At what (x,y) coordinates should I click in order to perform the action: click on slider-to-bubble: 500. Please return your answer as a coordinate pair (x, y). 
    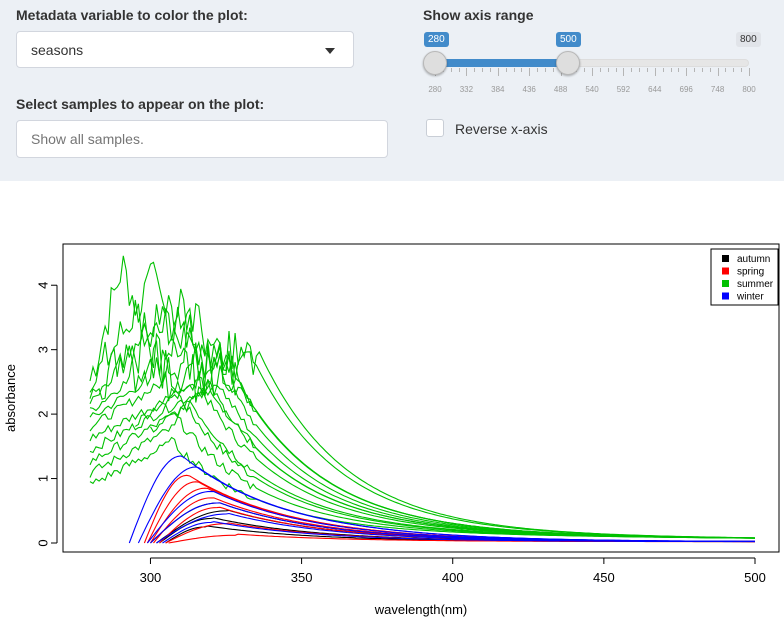
    Looking at the image, I should click on (568, 39).